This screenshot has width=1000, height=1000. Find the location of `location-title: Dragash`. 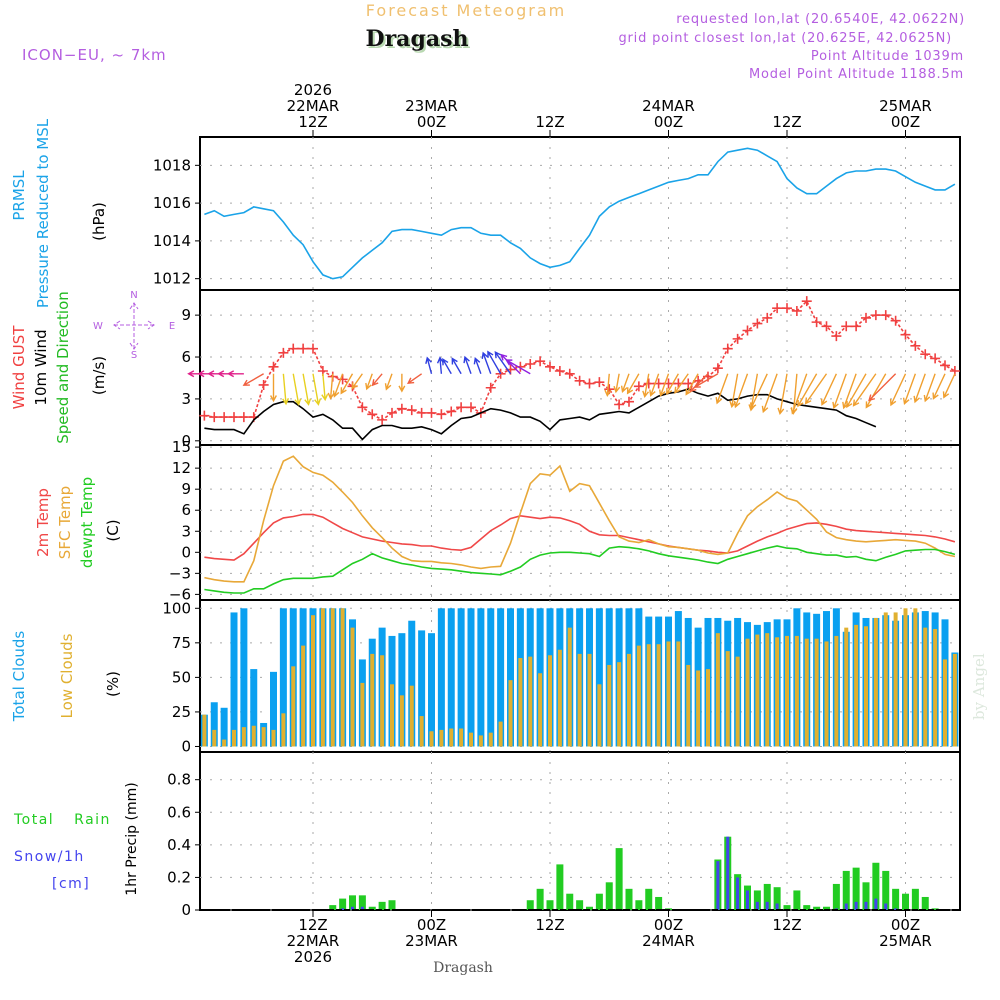

location-title: Dragash is located at coordinates (417, 39).